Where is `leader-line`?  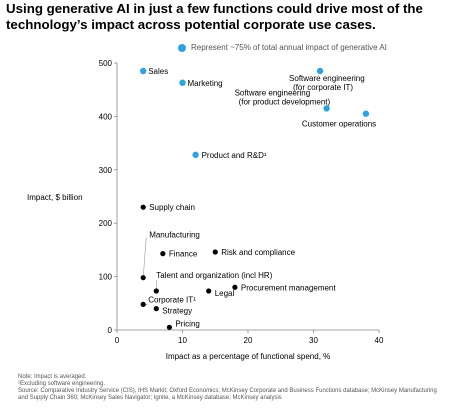
leader-line is located at coordinates (144, 257).